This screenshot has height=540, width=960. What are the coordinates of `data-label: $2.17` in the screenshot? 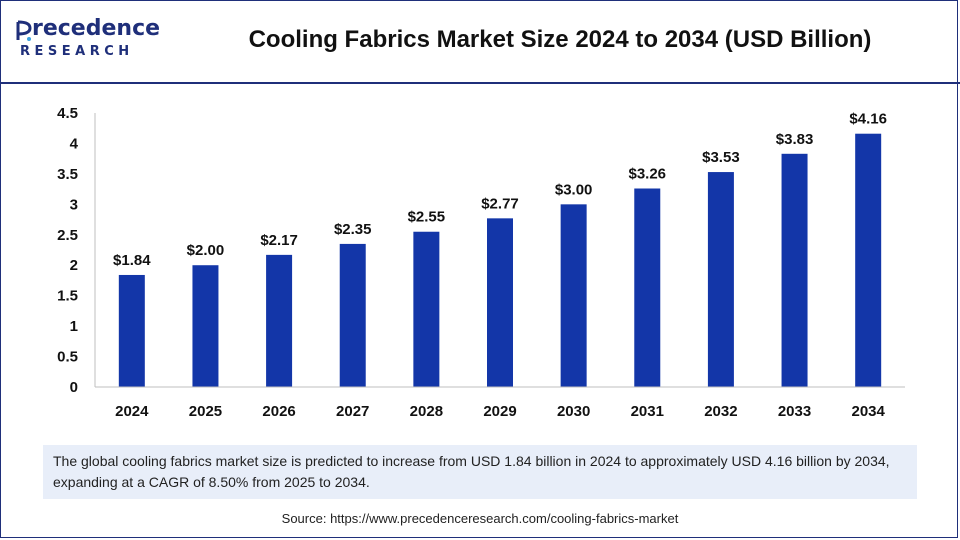 It's located at (279, 240).